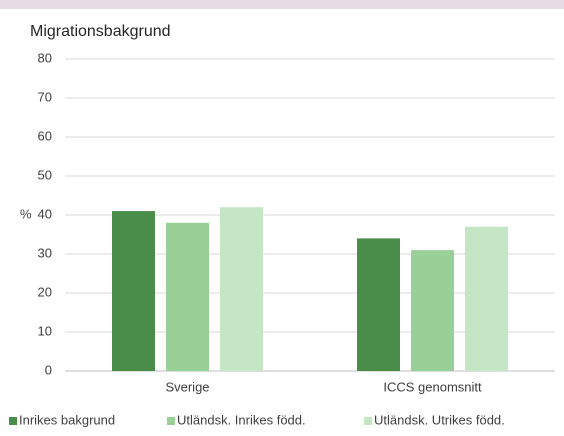  I want to click on legend-label: Utländsk. Utrikes född., so click(439, 419).